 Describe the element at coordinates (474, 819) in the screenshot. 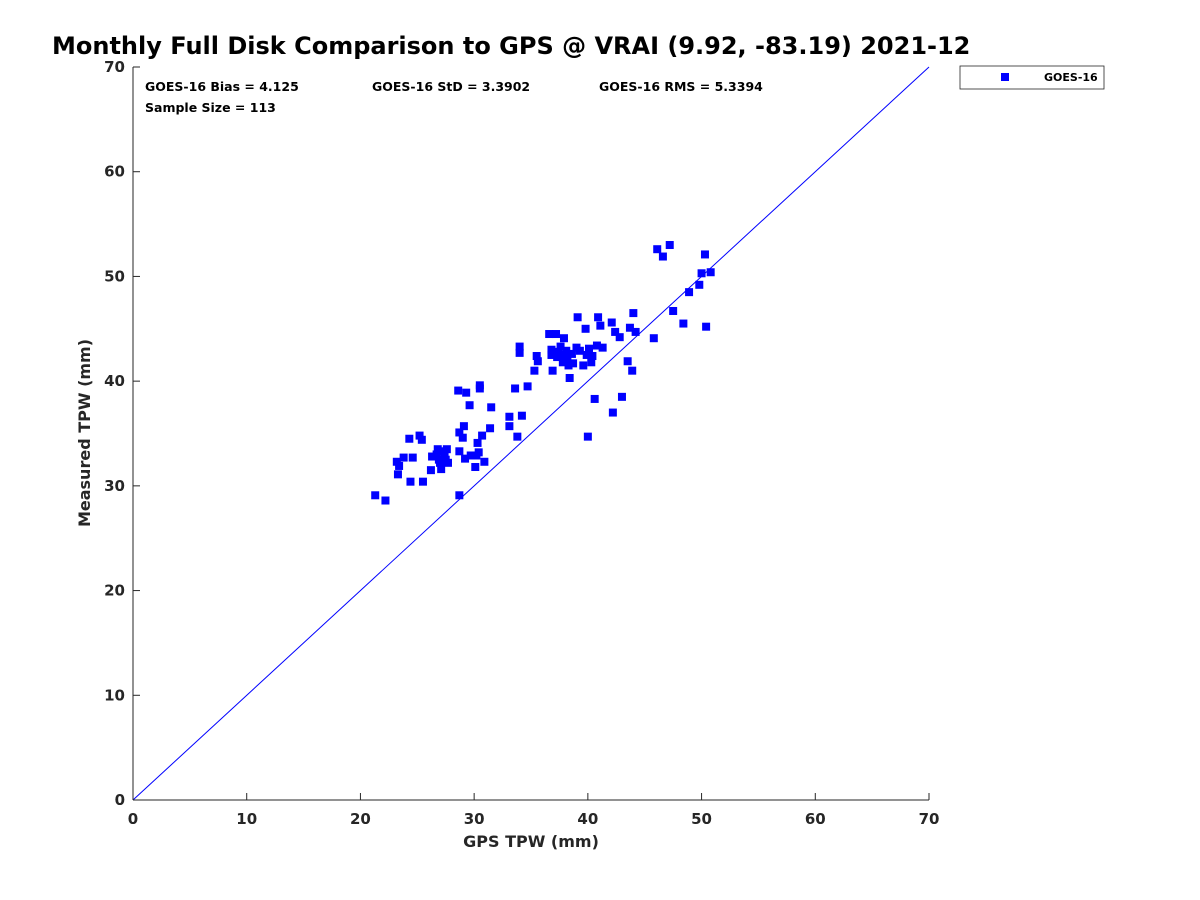

I see `x-tick-label: 30` at that location.